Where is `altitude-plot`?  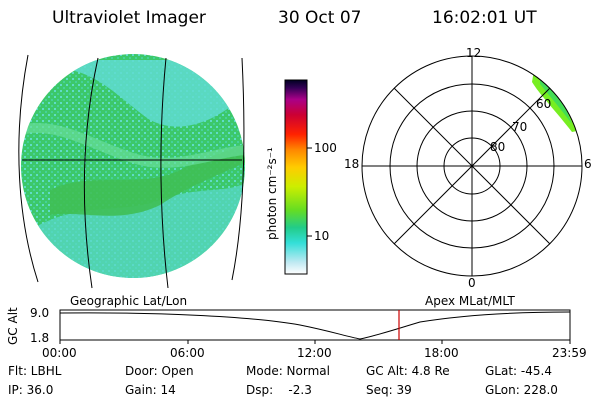 altitude-plot is located at coordinates (315, 326).